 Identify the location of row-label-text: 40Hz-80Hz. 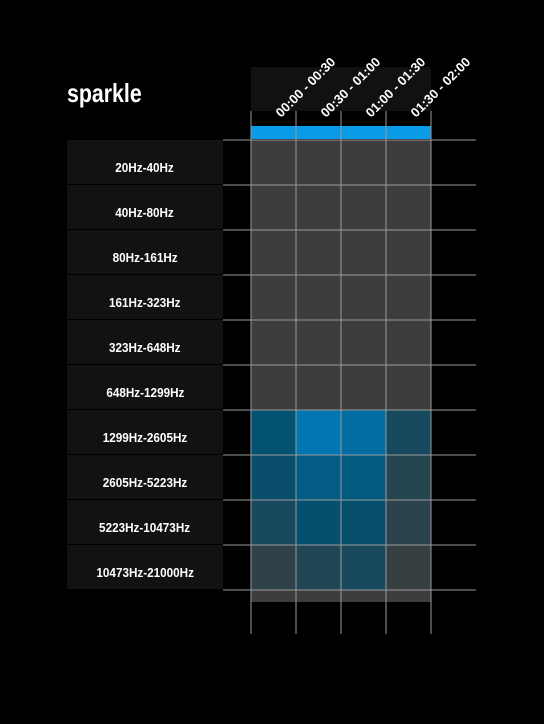
(145, 212).